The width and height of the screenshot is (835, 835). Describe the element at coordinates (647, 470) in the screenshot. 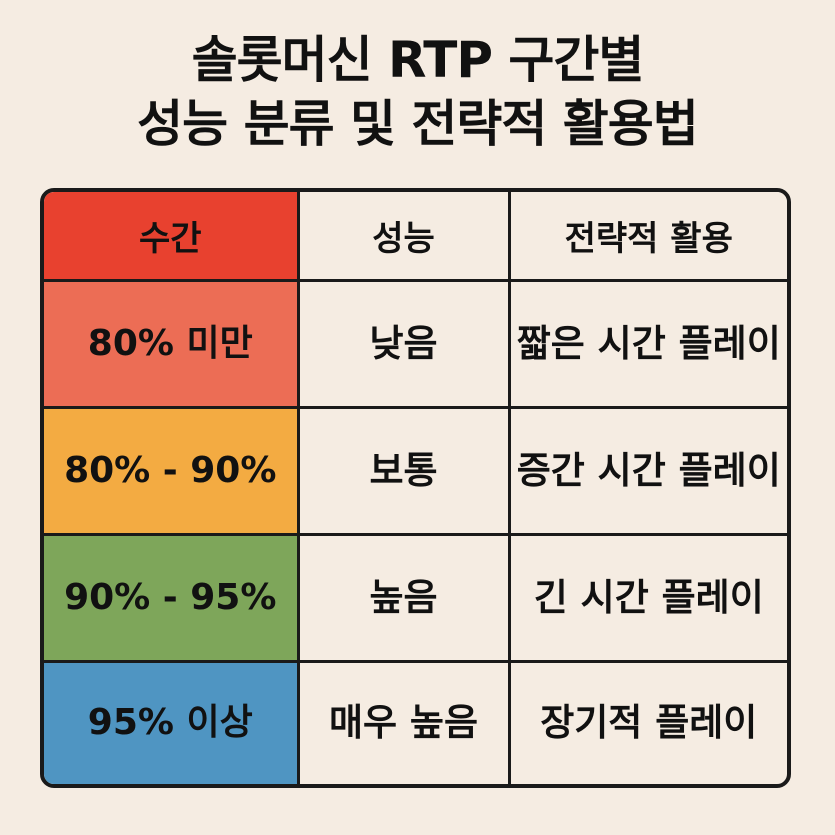

I see `strategy-cell: 증간 시간 플레이` at that location.